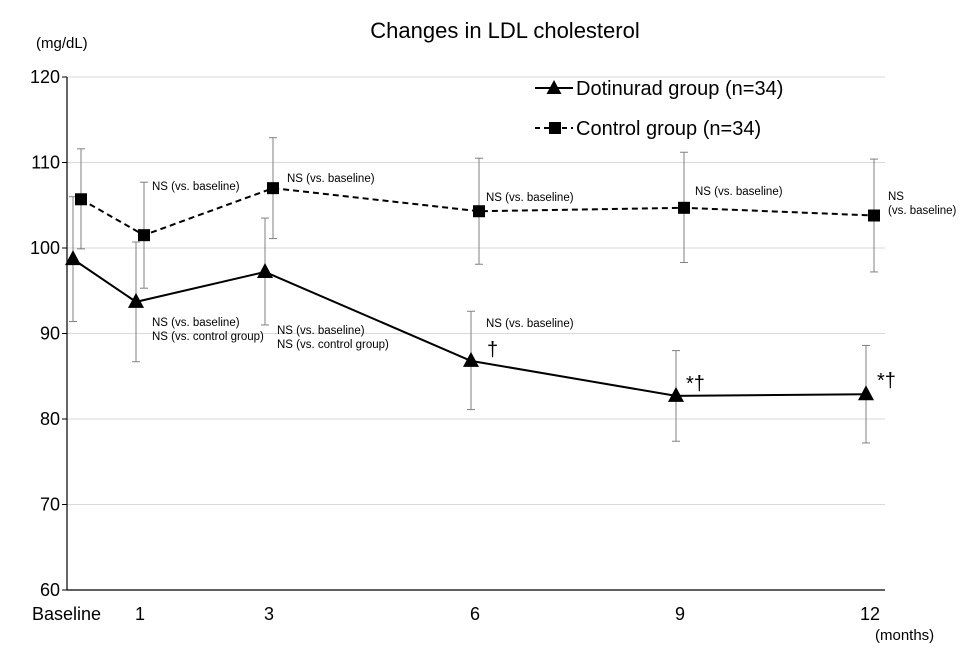 The height and width of the screenshot is (648, 965). What do you see at coordinates (50, 590) in the screenshot?
I see `y-tick-label: 60` at bounding box center [50, 590].